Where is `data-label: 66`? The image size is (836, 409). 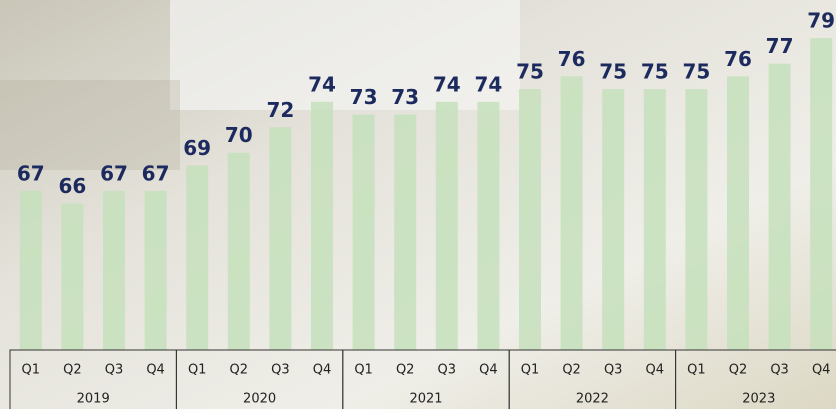 data-label: 66 is located at coordinates (72, 186).